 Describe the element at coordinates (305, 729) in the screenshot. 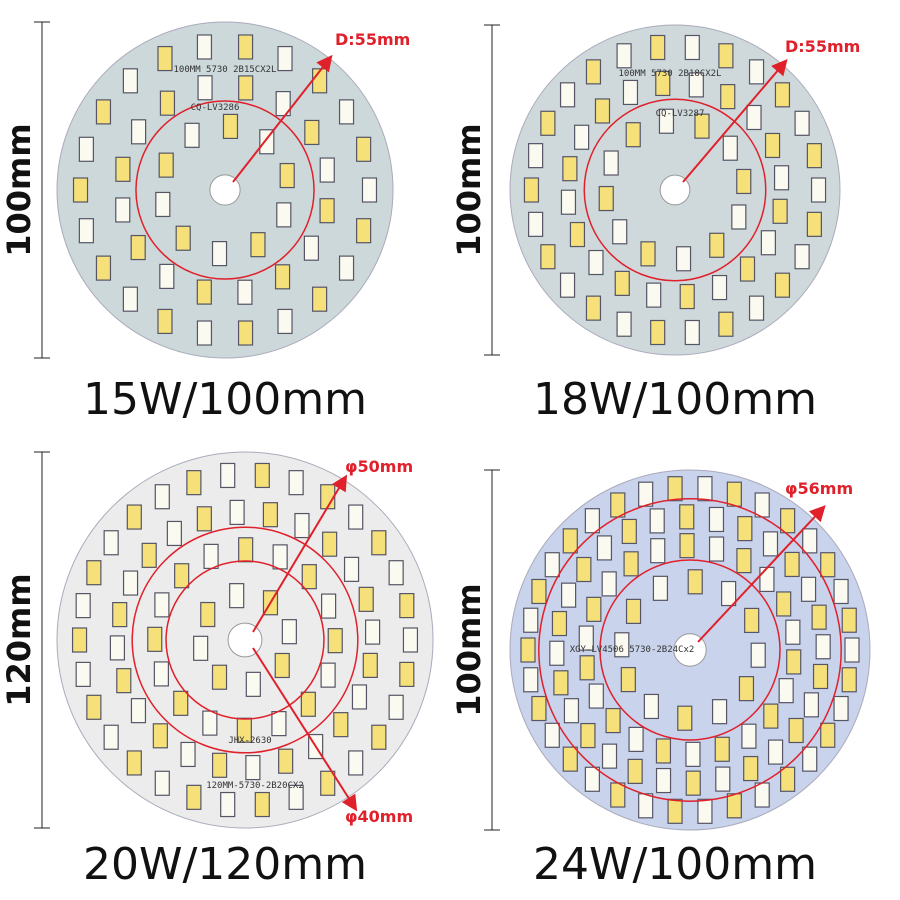

I see `arrow` at that location.